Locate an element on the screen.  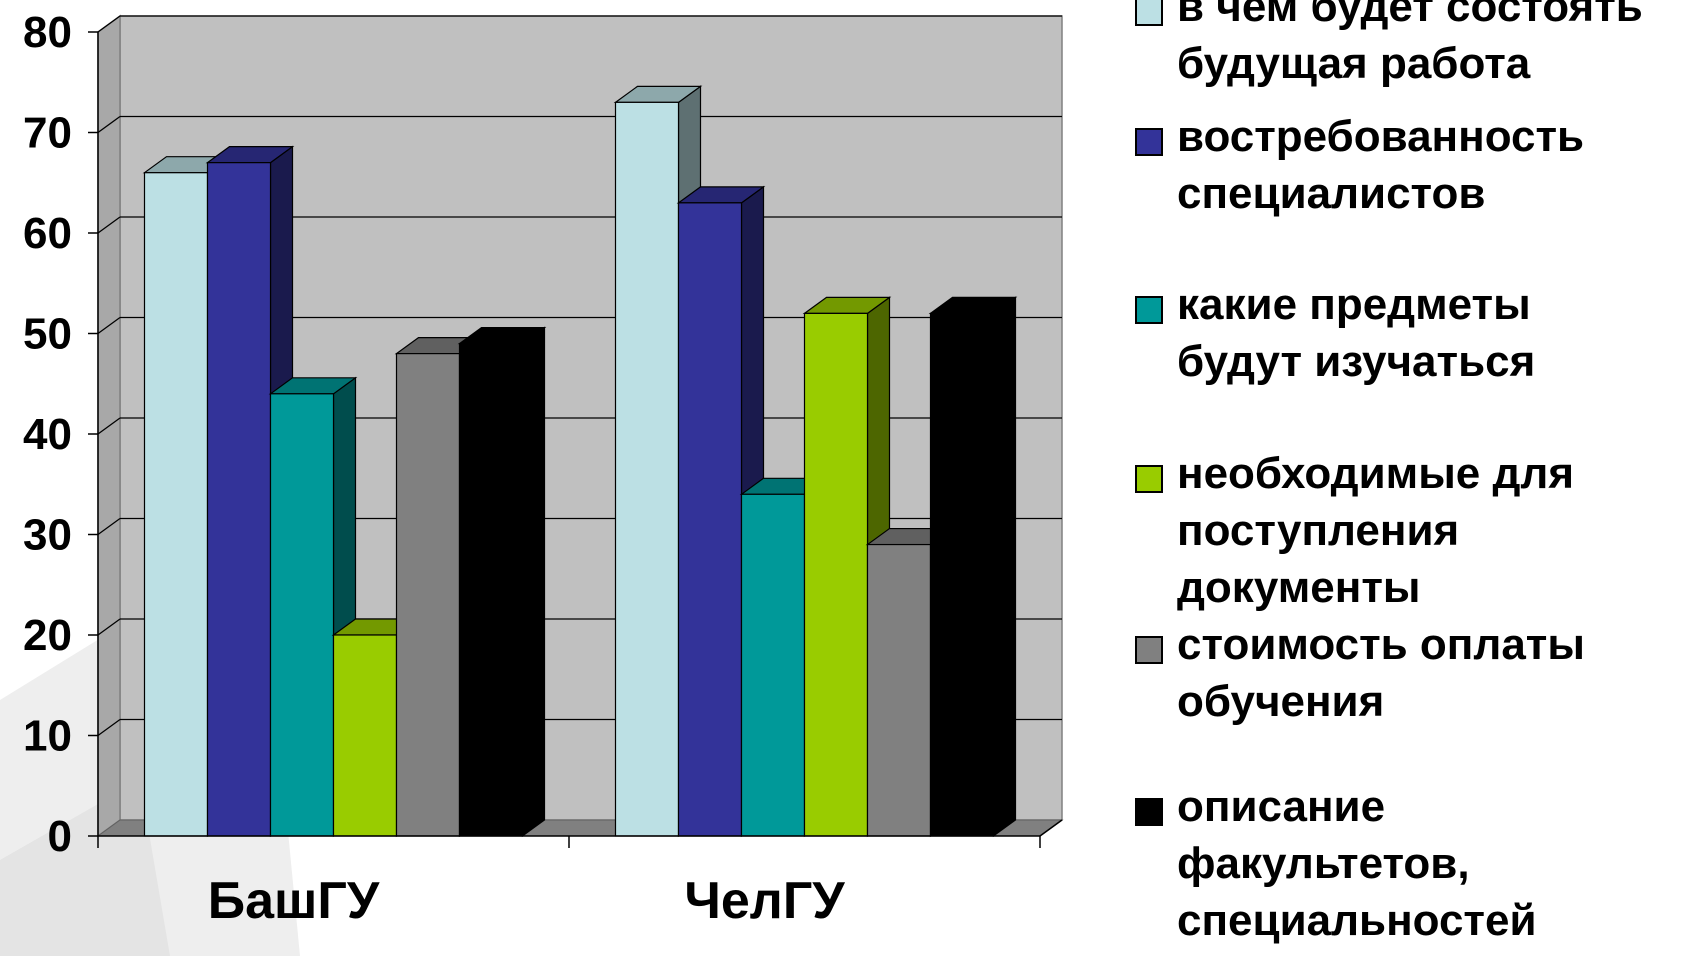
y-tick-label: 10 is located at coordinates (47, 736).